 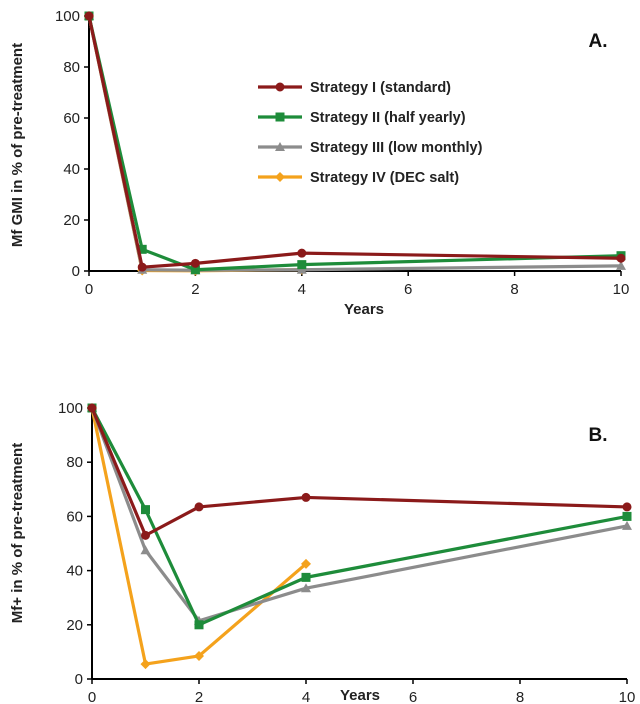 What do you see at coordinates (396, 148) in the screenshot?
I see `legend-label: Strategy III (low monthly)` at bounding box center [396, 148].